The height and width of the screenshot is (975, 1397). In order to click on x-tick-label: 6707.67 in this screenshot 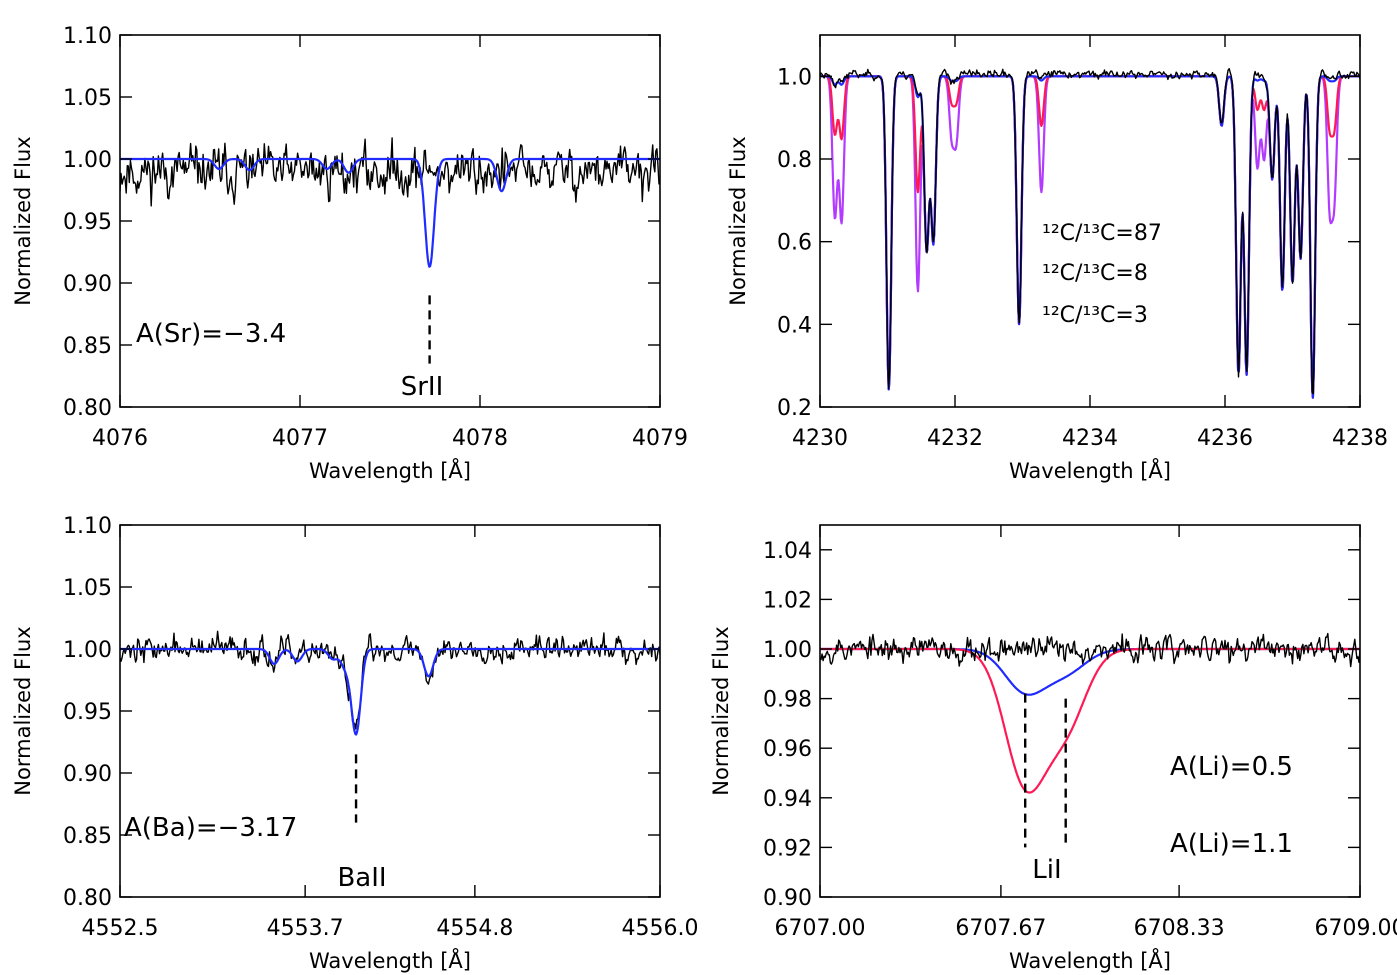, I will do `click(1000, 928)`.